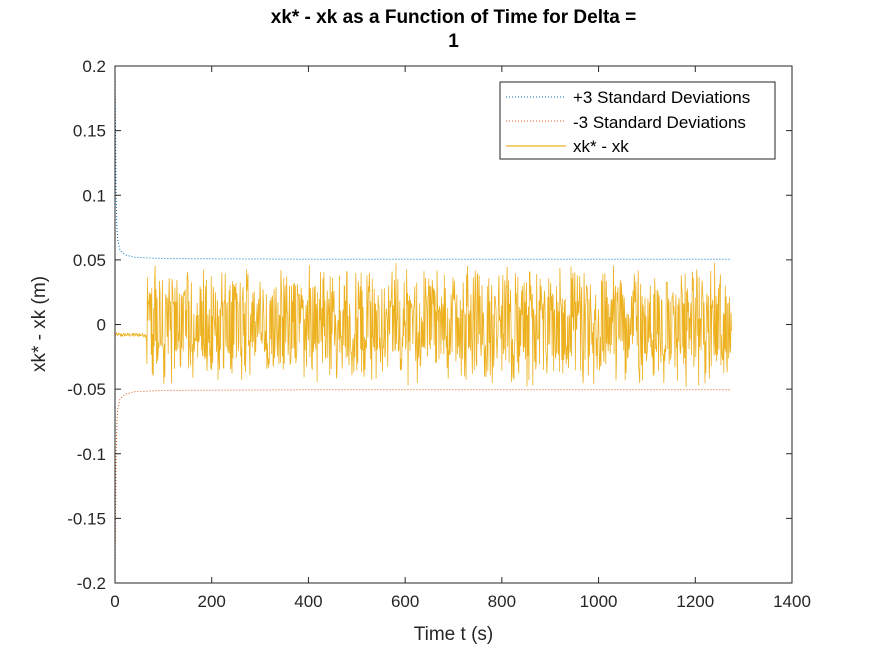 This screenshot has width=875, height=656. Describe the element at coordinates (101, 325) in the screenshot. I see `y-tick-label: 0` at that location.